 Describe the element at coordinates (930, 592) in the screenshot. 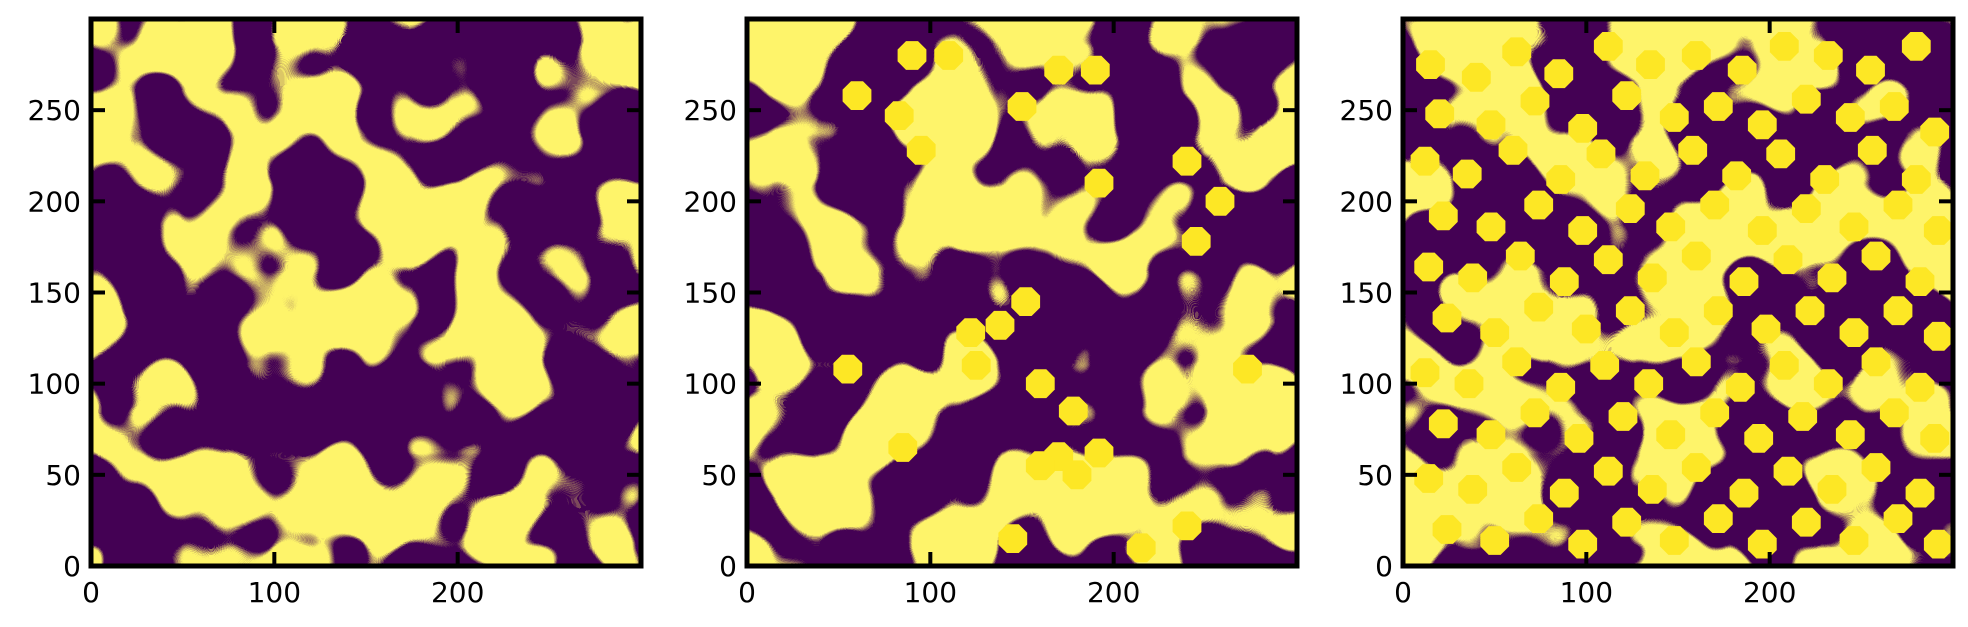

I see `x-tick-label: 100` at that location.